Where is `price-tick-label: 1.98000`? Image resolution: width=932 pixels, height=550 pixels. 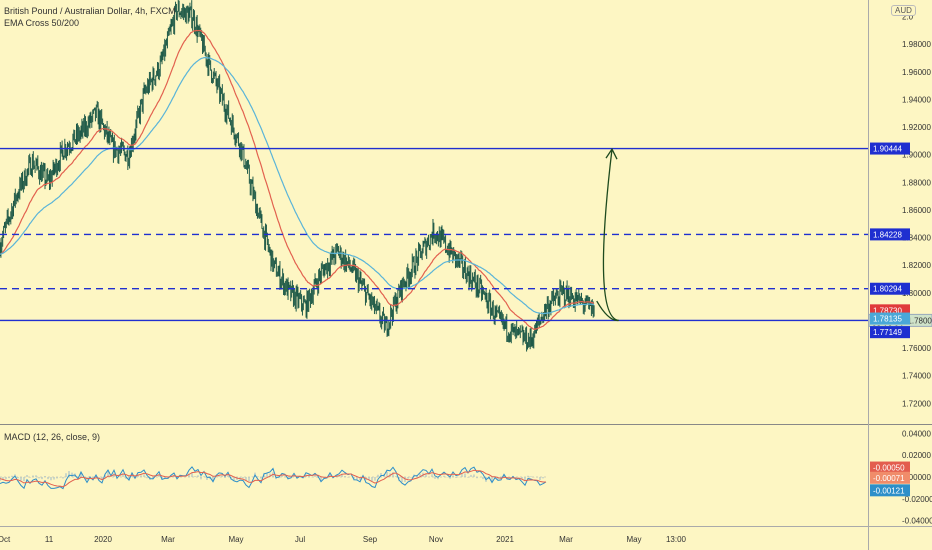
price-tick-label: 1.98000 is located at coordinates (916, 44).